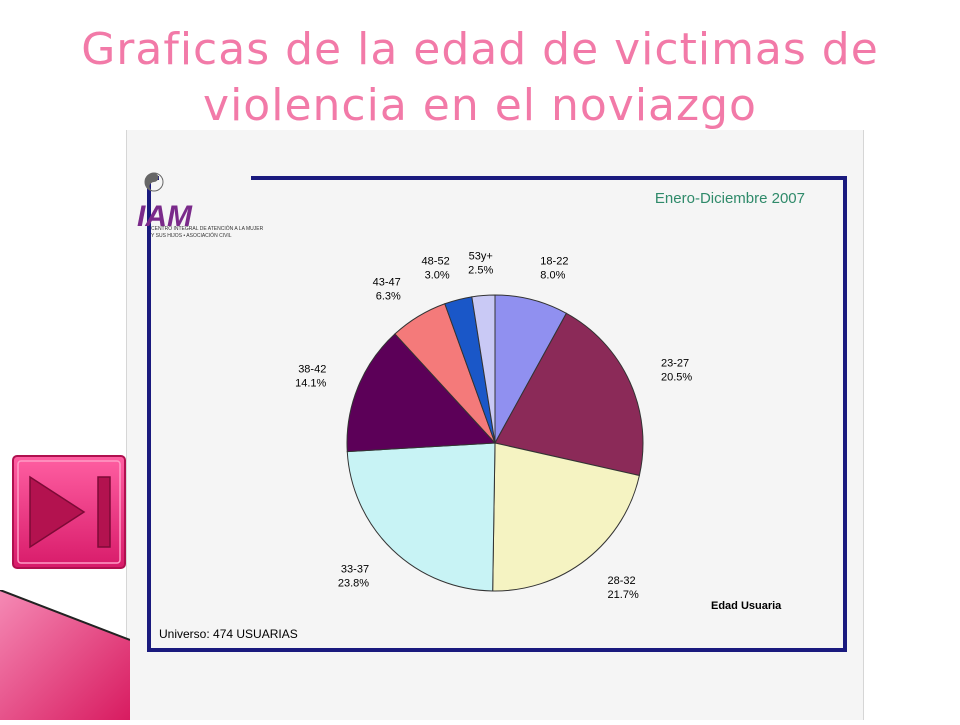 This screenshot has width=960, height=725. What do you see at coordinates (165, 216) in the screenshot?
I see `logo-text: IAM` at bounding box center [165, 216].